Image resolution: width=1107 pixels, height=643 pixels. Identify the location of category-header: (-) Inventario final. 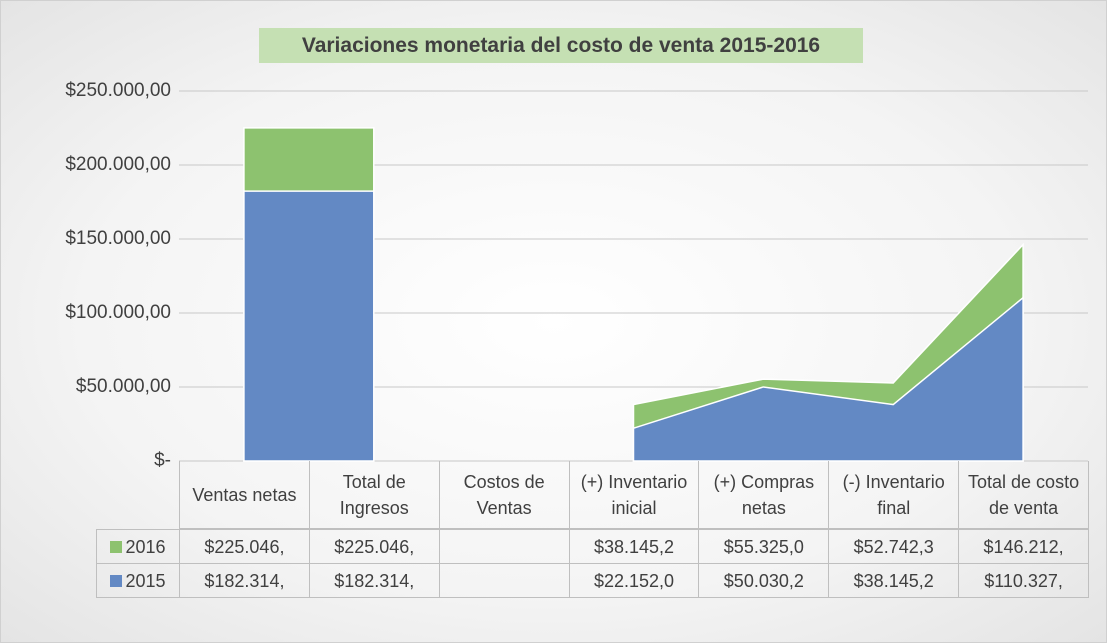
(894, 495).